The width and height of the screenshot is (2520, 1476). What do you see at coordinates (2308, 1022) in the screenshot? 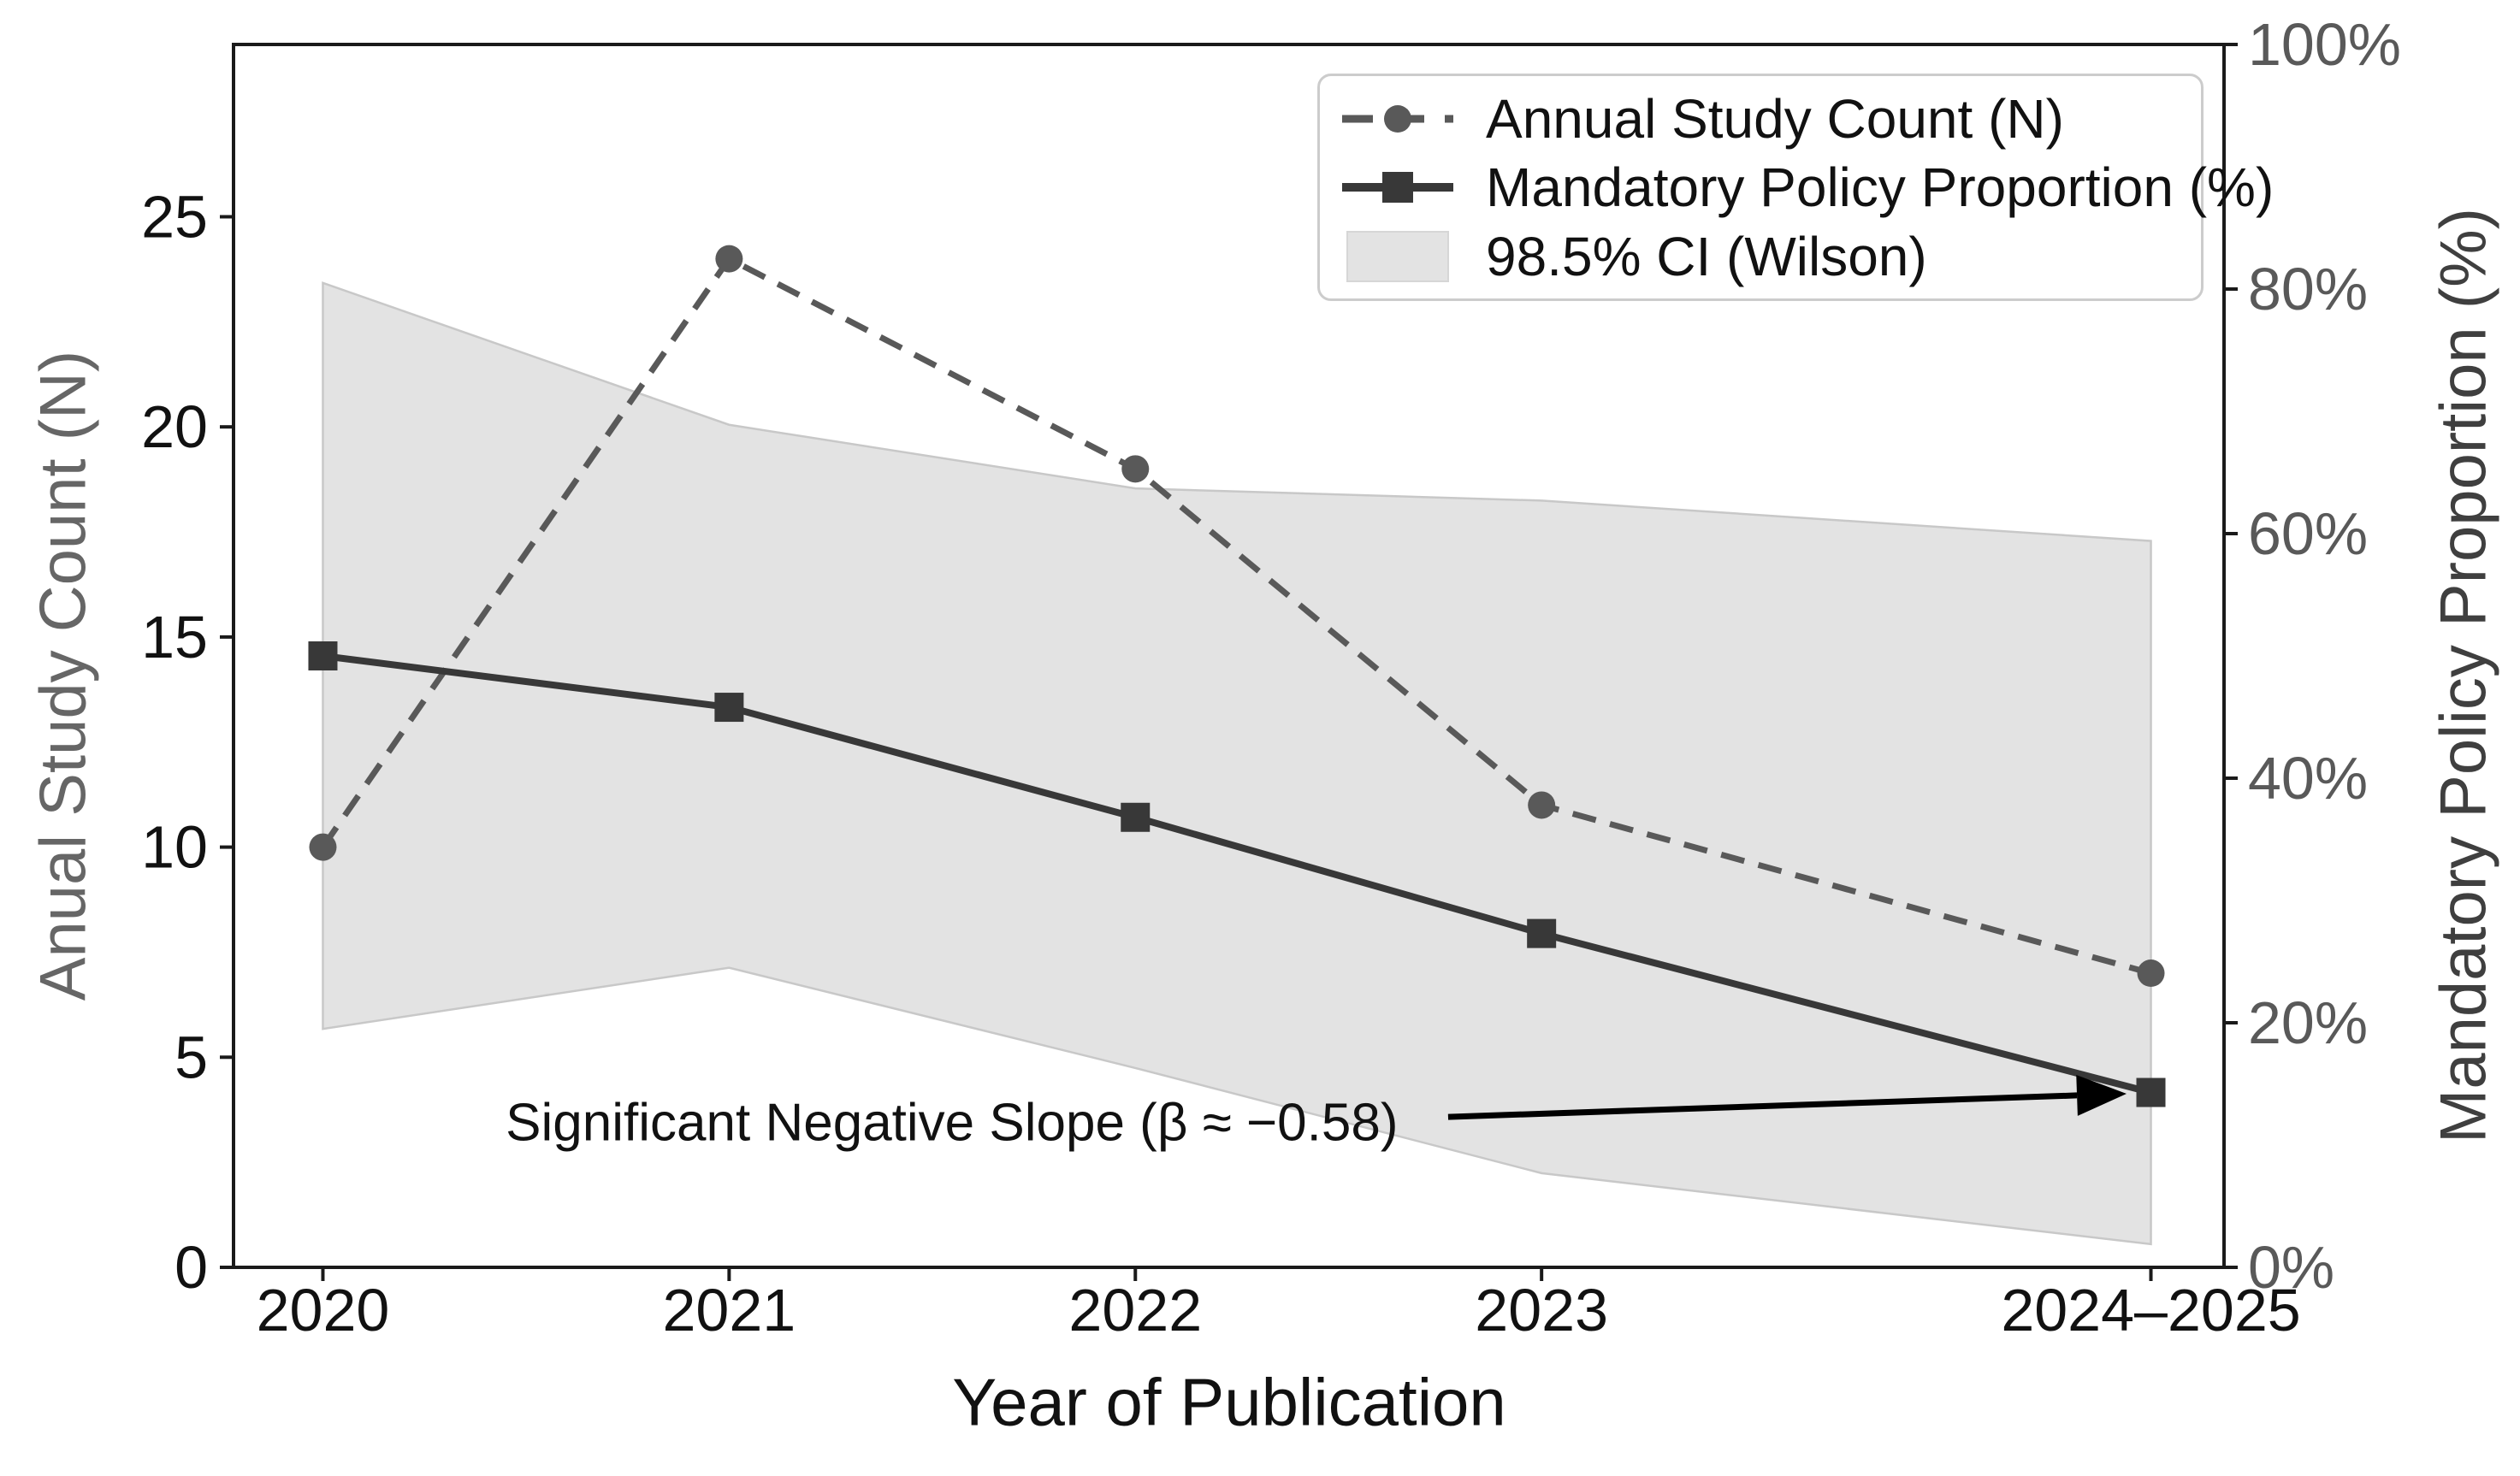
I see `right-tick-label: 20%` at bounding box center [2308, 1022].